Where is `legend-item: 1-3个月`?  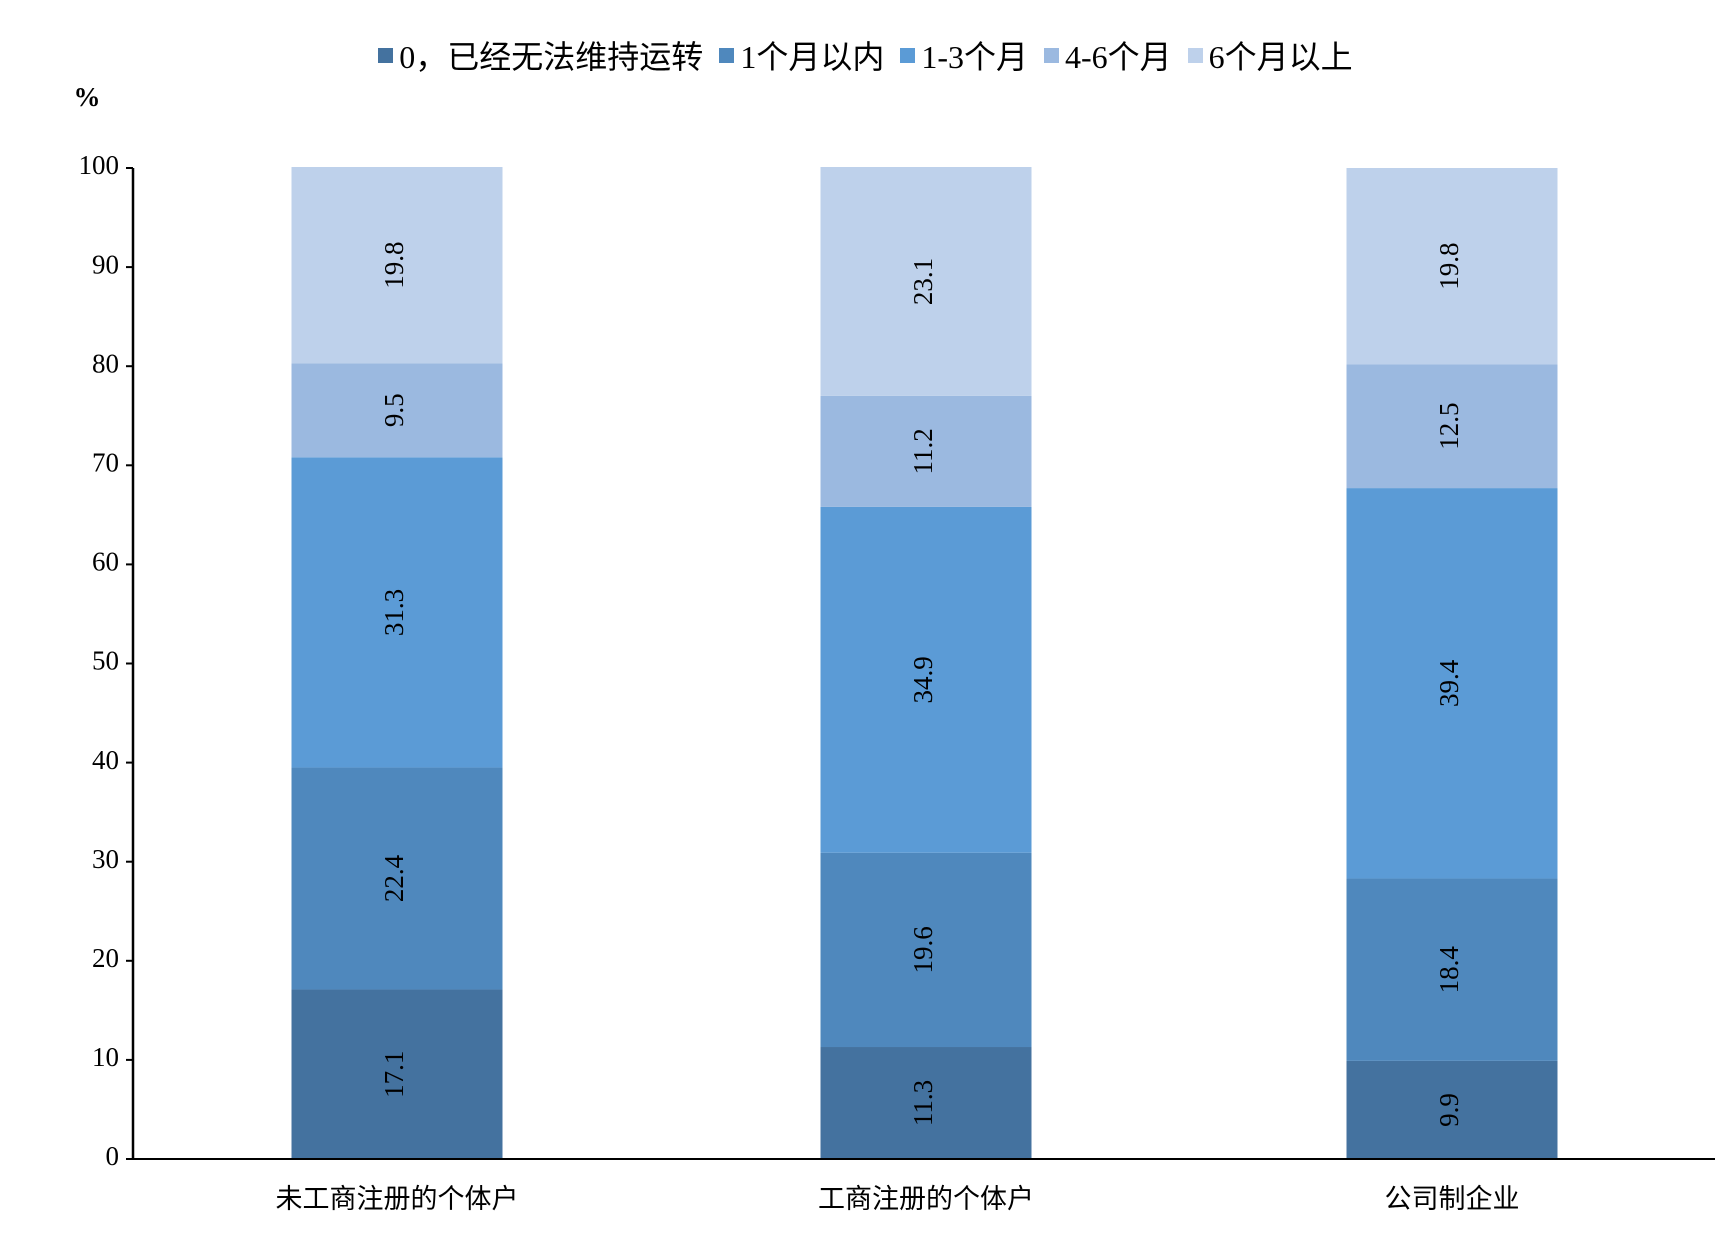 legend-item: 1-3个月 is located at coordinates (964, 55).